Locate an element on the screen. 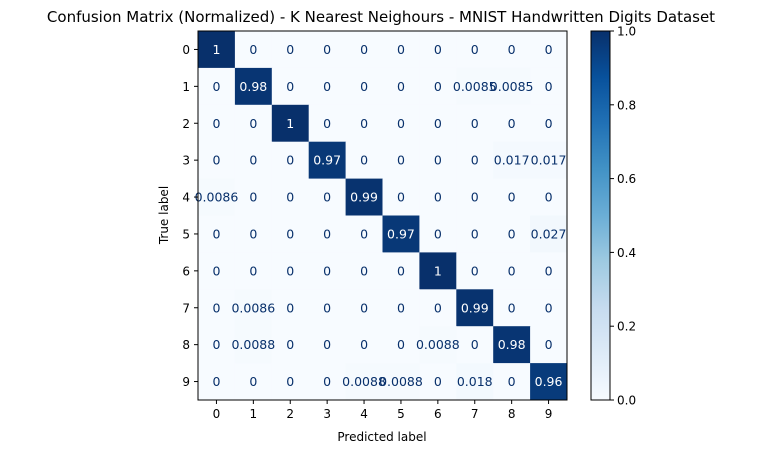  cell-value-label: 0.0085 is located at coordinates (512, 86).